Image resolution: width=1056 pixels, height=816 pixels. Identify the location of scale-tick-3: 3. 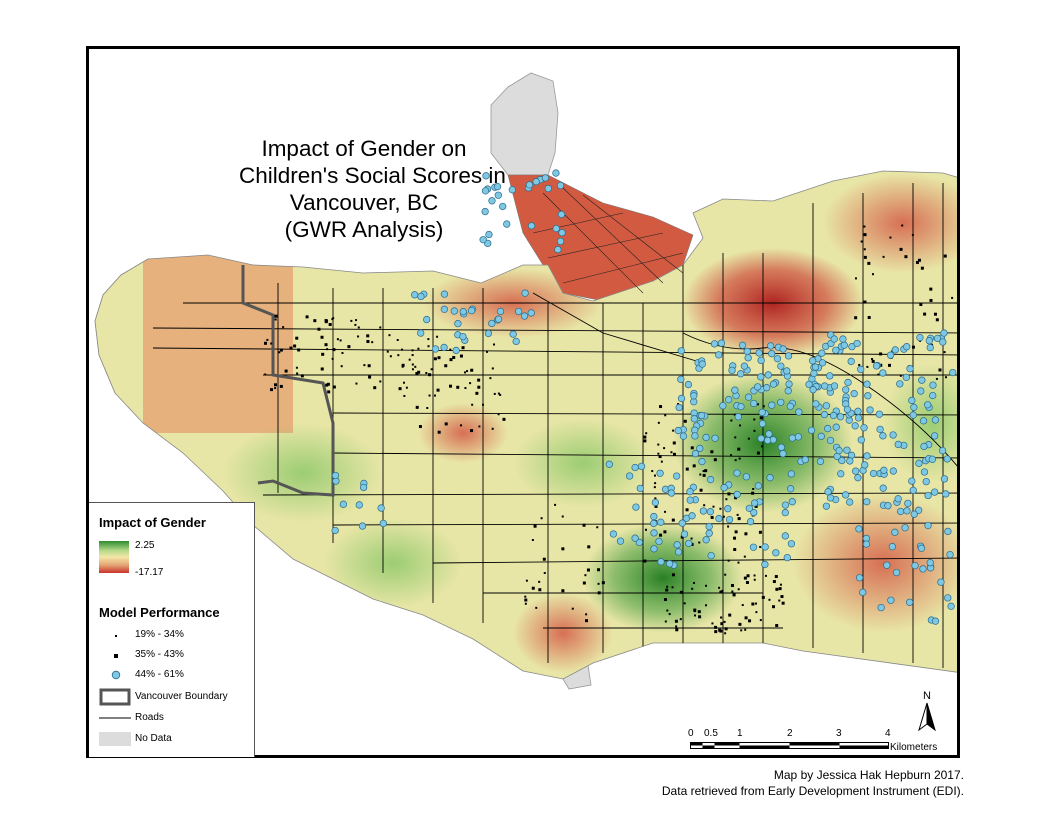
(839, 733).